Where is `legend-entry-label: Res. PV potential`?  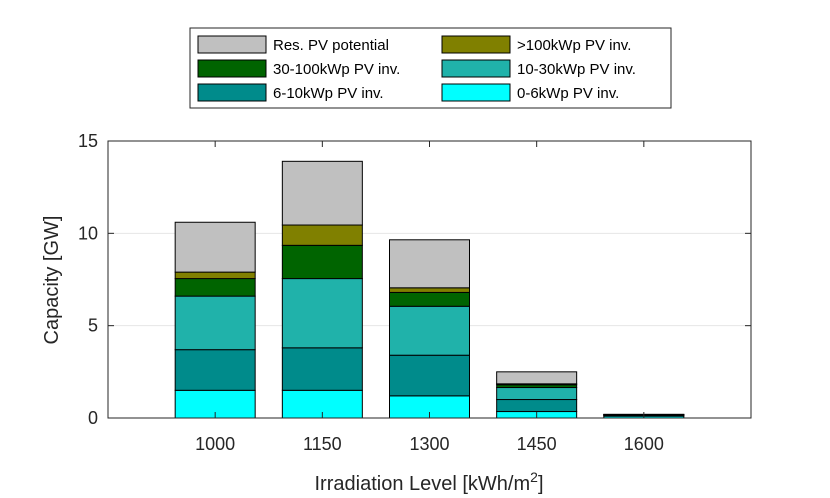 legend-entry-label: Res. PV potential is located at coordinates (331, 45).